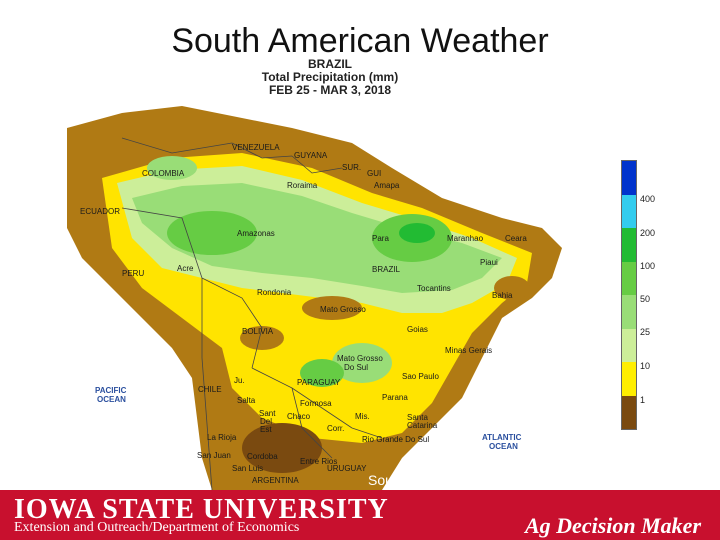 The image size is (720, 540). Describe the element at coordinates (247, 468) in the screenshot. I see `label-san-luis: San Luis` at that location.